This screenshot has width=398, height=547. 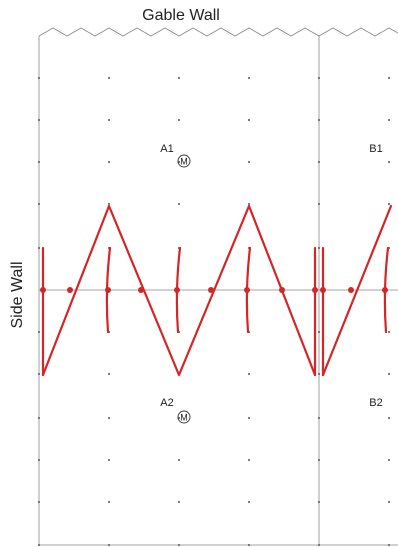 What do you see at coordinates (166, 403) in the screenshot?
I see `zone-label-a2: A2` at bounding box center [166, 403].